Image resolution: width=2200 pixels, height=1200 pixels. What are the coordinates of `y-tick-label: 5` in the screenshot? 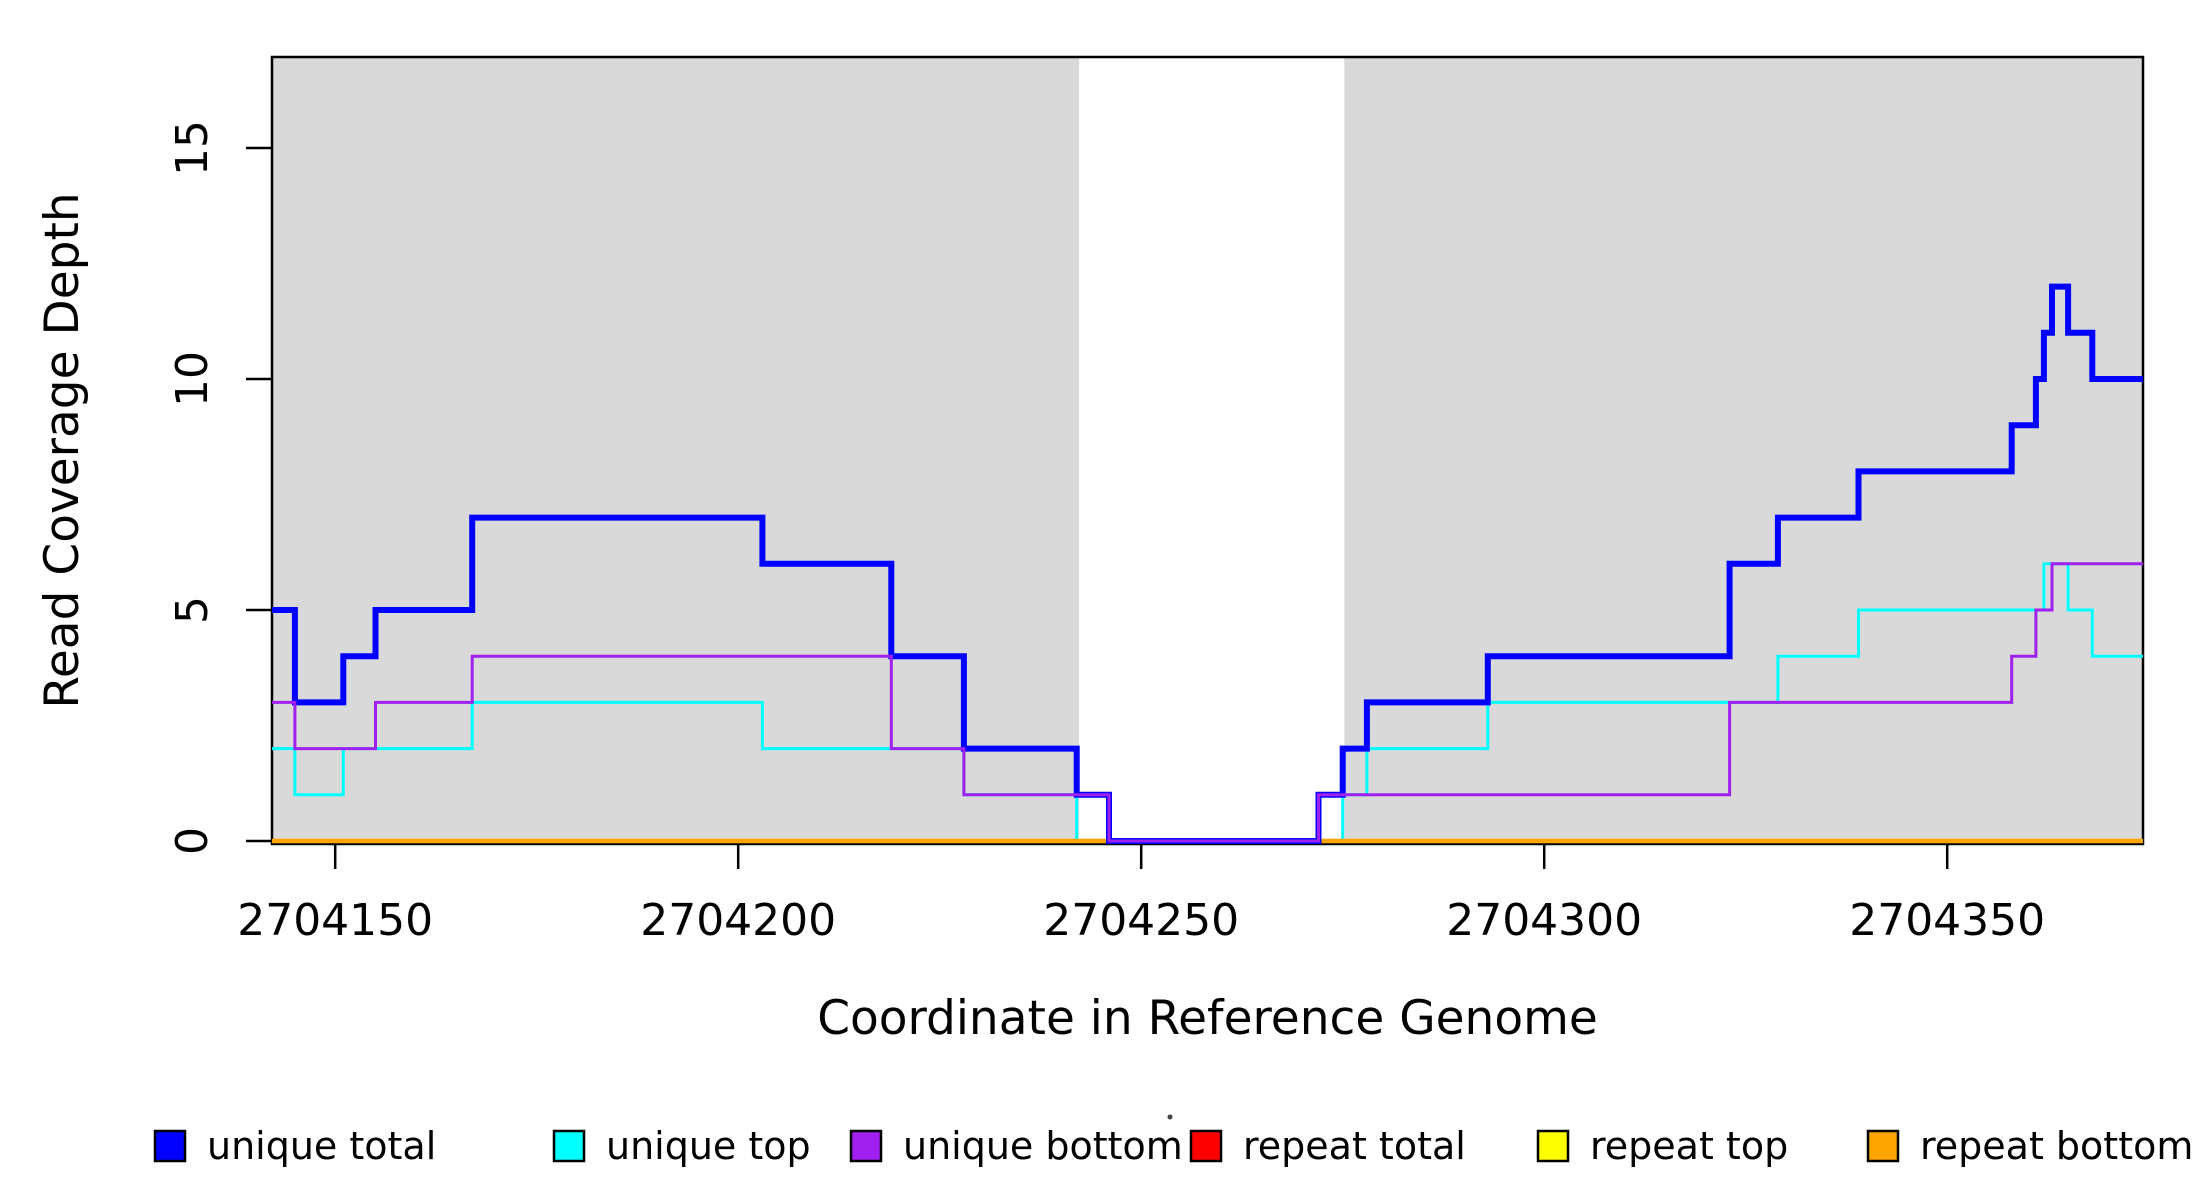 It's located at (192, 610).